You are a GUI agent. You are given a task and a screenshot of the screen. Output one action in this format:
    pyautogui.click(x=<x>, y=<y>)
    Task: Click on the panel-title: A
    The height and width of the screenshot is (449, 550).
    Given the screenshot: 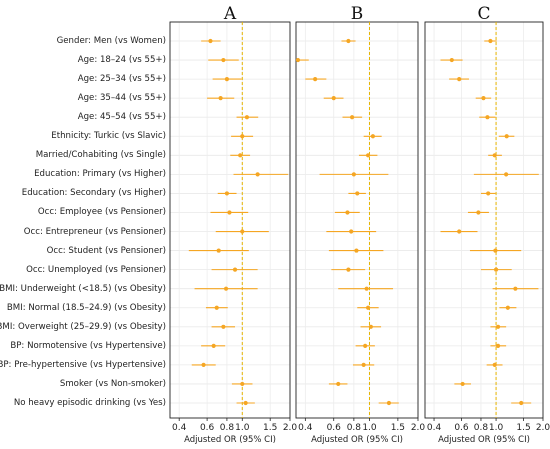 What is the action you would take?
    pyautogui.click(x=230, y=14)
    